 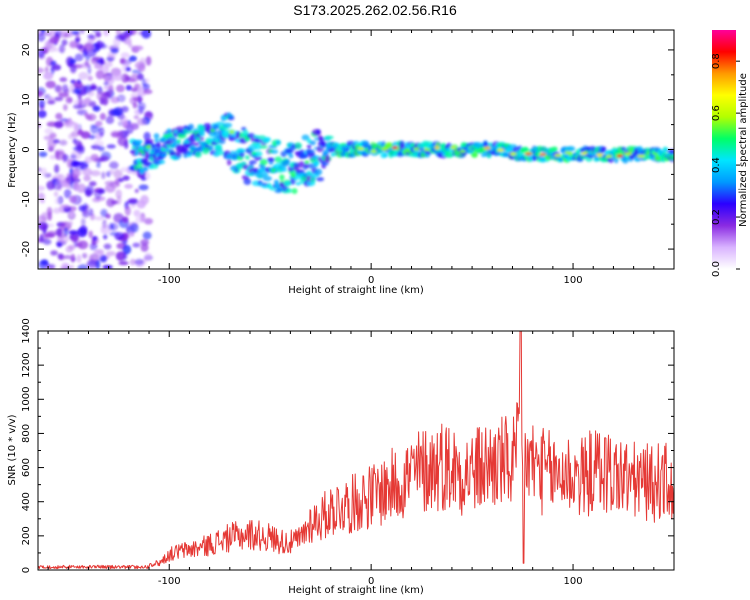 I want to click on y-tick-label: 400, so click(x=26, y=501).